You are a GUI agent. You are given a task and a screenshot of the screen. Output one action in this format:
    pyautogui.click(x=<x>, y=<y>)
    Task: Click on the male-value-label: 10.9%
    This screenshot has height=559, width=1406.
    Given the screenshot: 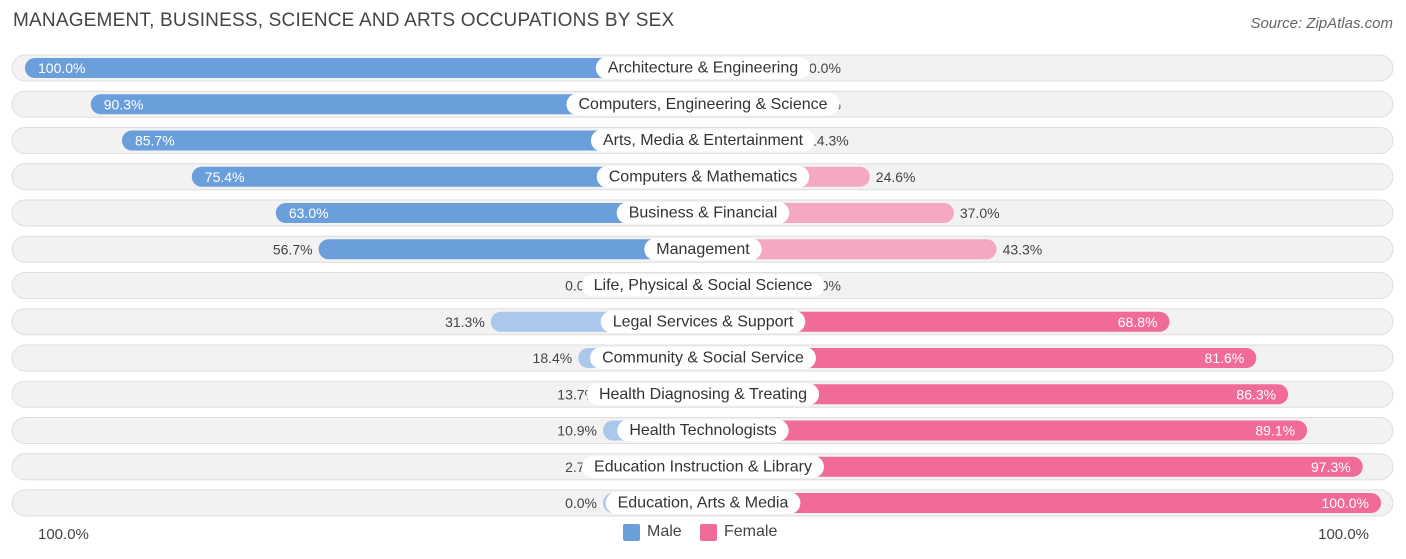 What is the action you would take?
    pyautogui.click(x=577, y=431)
    